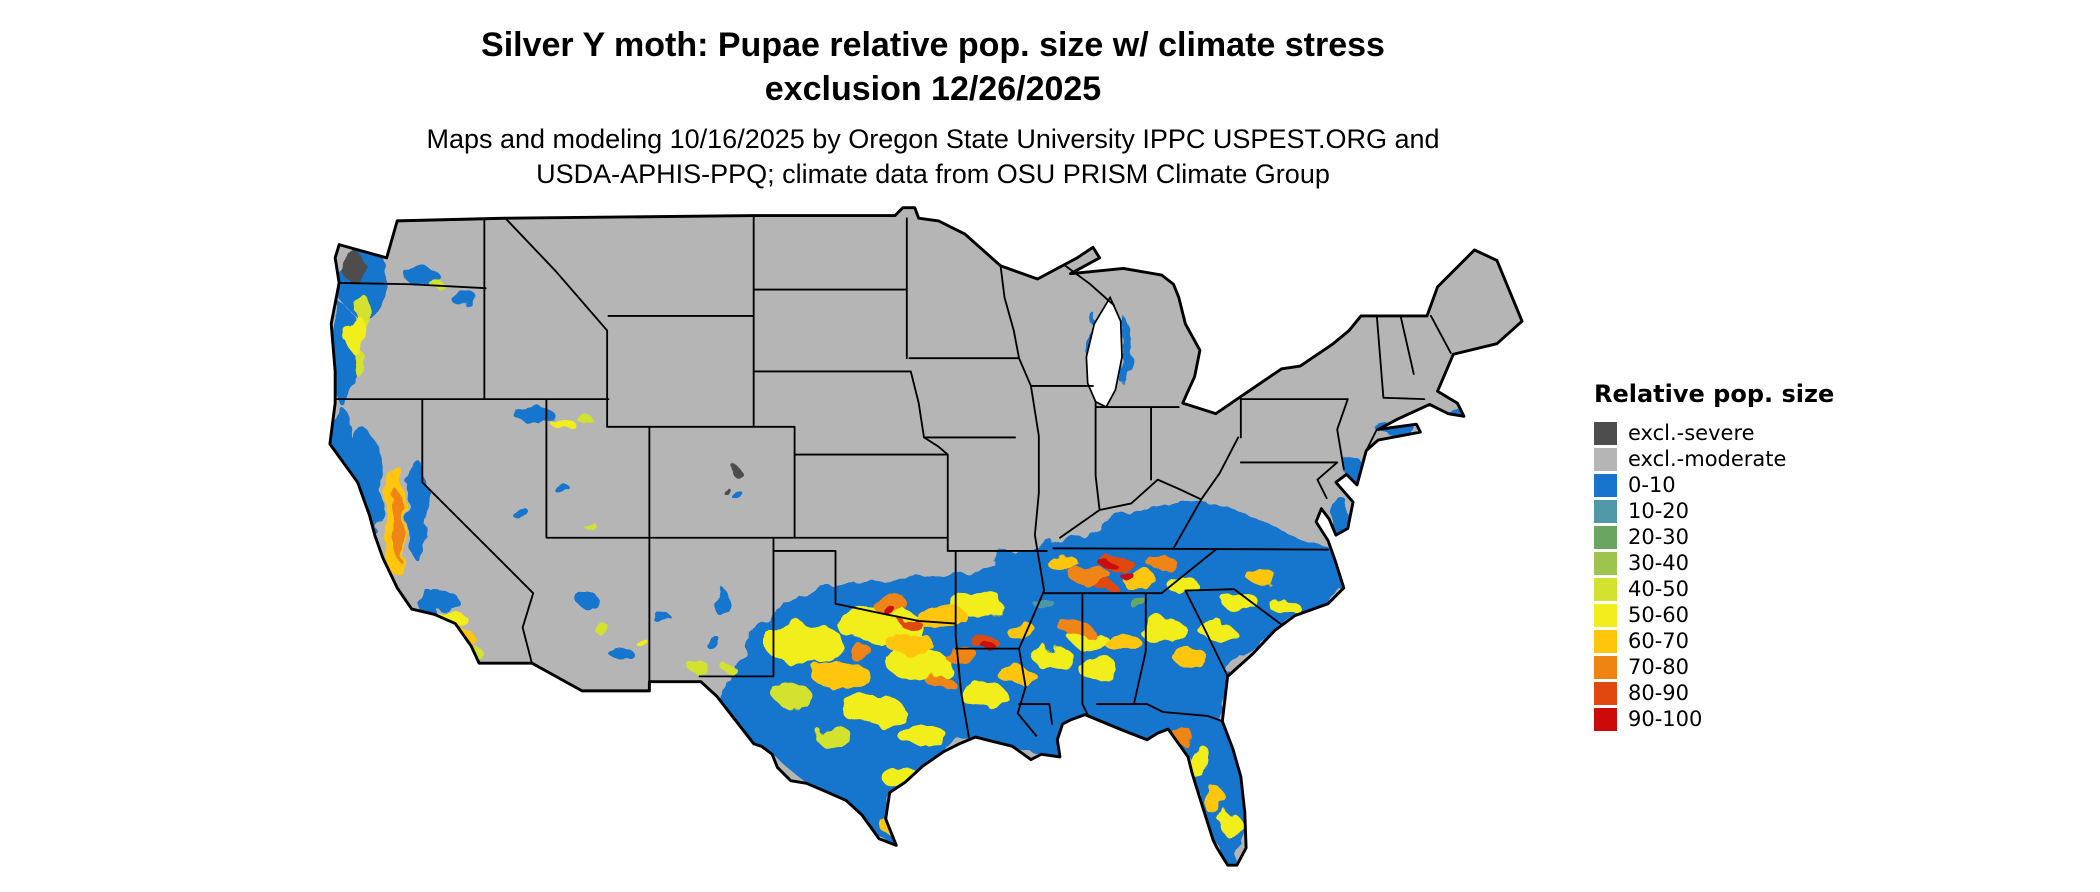 This screenshot has height=892, width=2100. I want to click on legend-item: 70-80, so click(1714, 667).